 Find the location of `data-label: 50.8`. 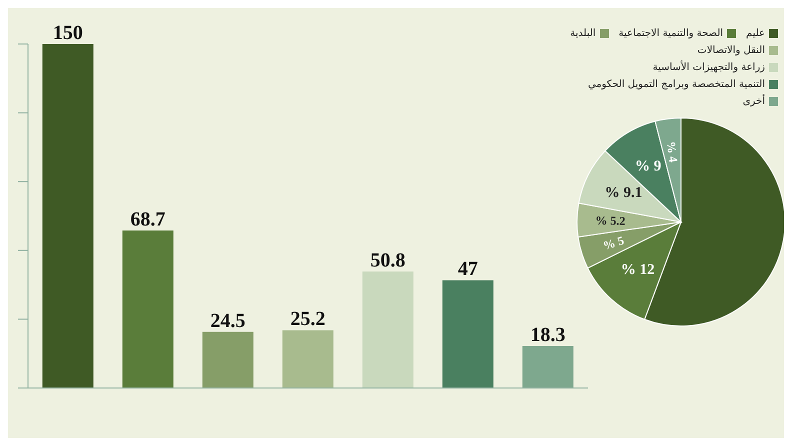

data-label: 50.8 is located at coordinates (388, 261).